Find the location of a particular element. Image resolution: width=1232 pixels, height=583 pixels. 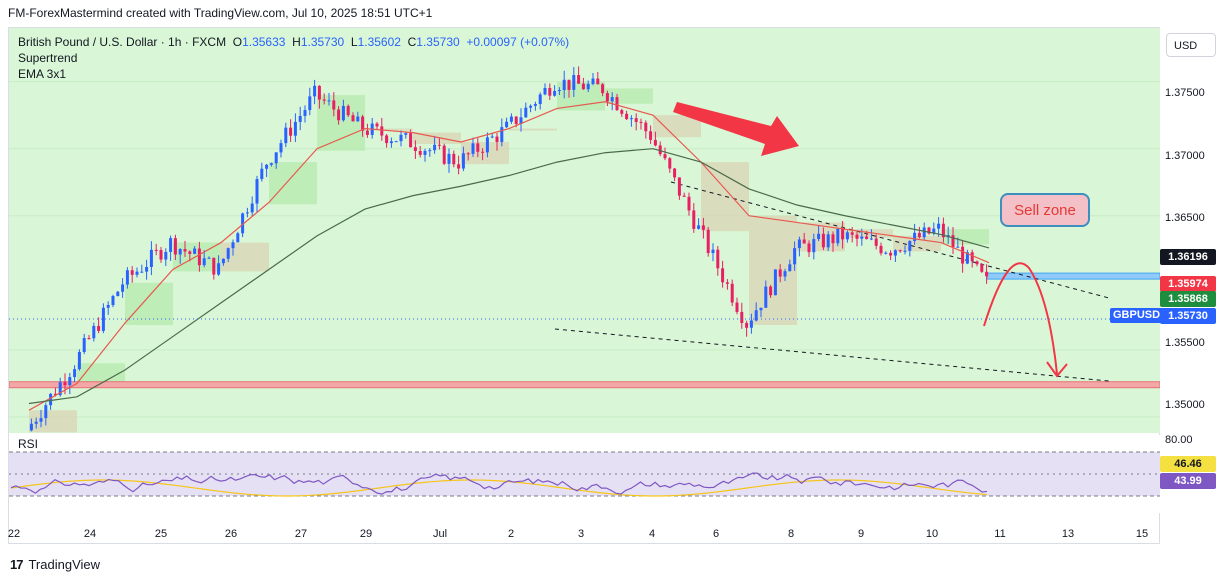

legend-open-label: O is located at coordinates (237, 42).